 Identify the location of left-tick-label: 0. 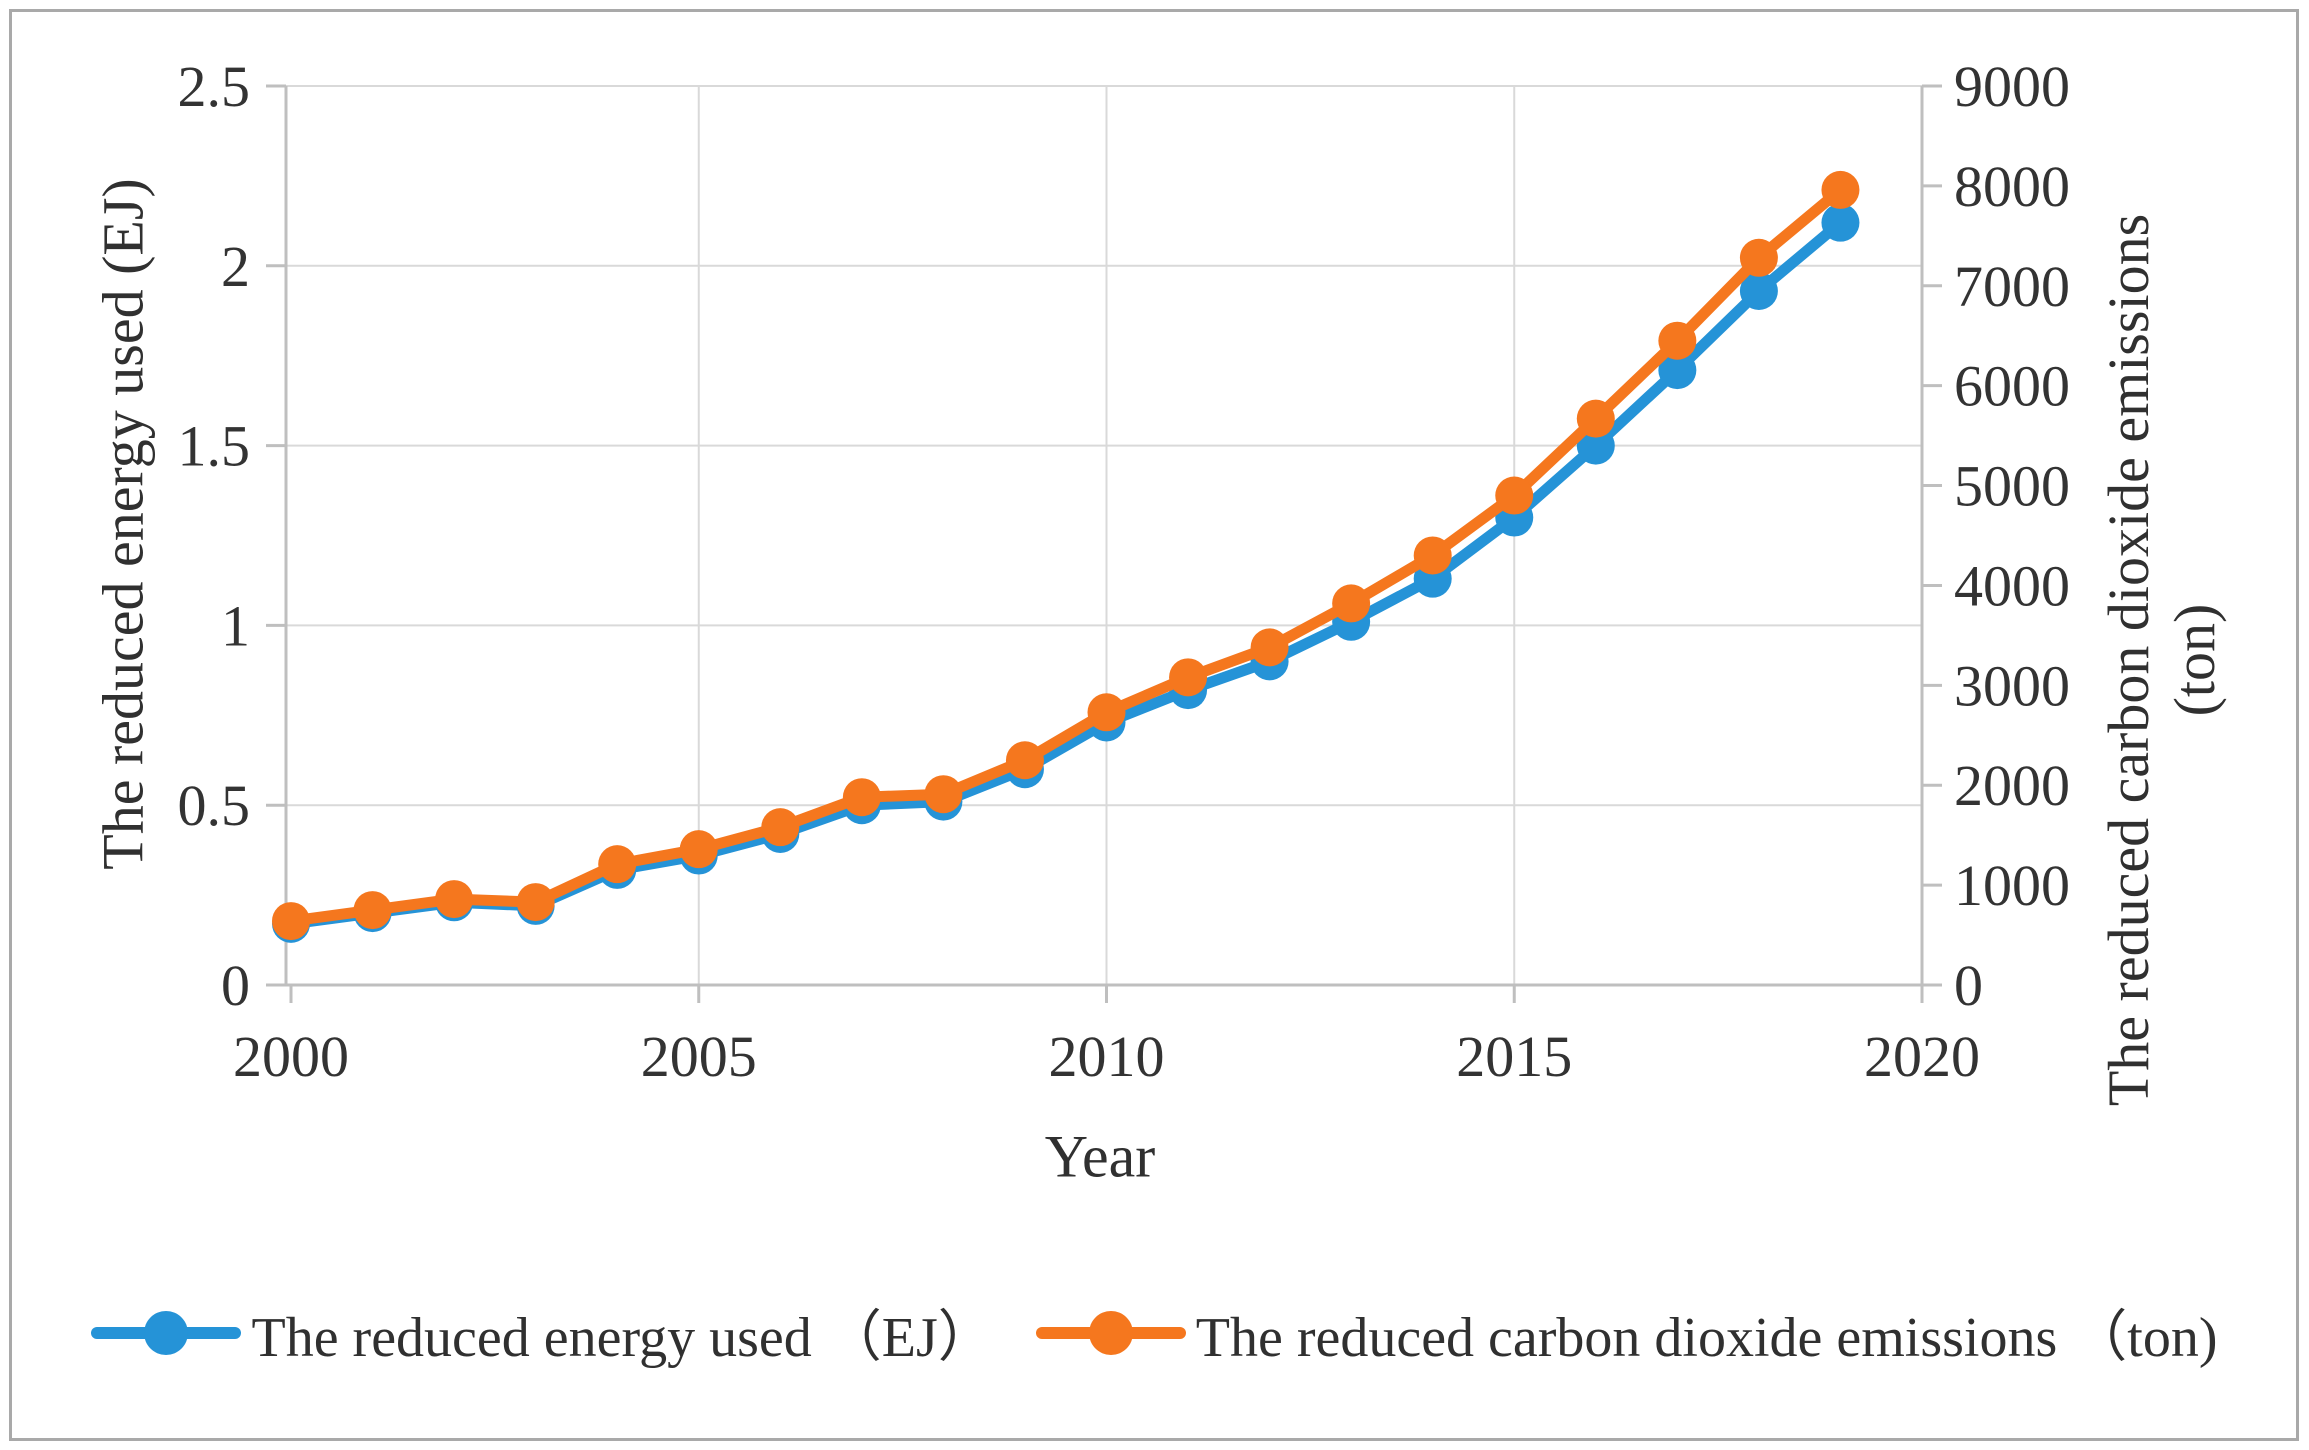
(235, 985).